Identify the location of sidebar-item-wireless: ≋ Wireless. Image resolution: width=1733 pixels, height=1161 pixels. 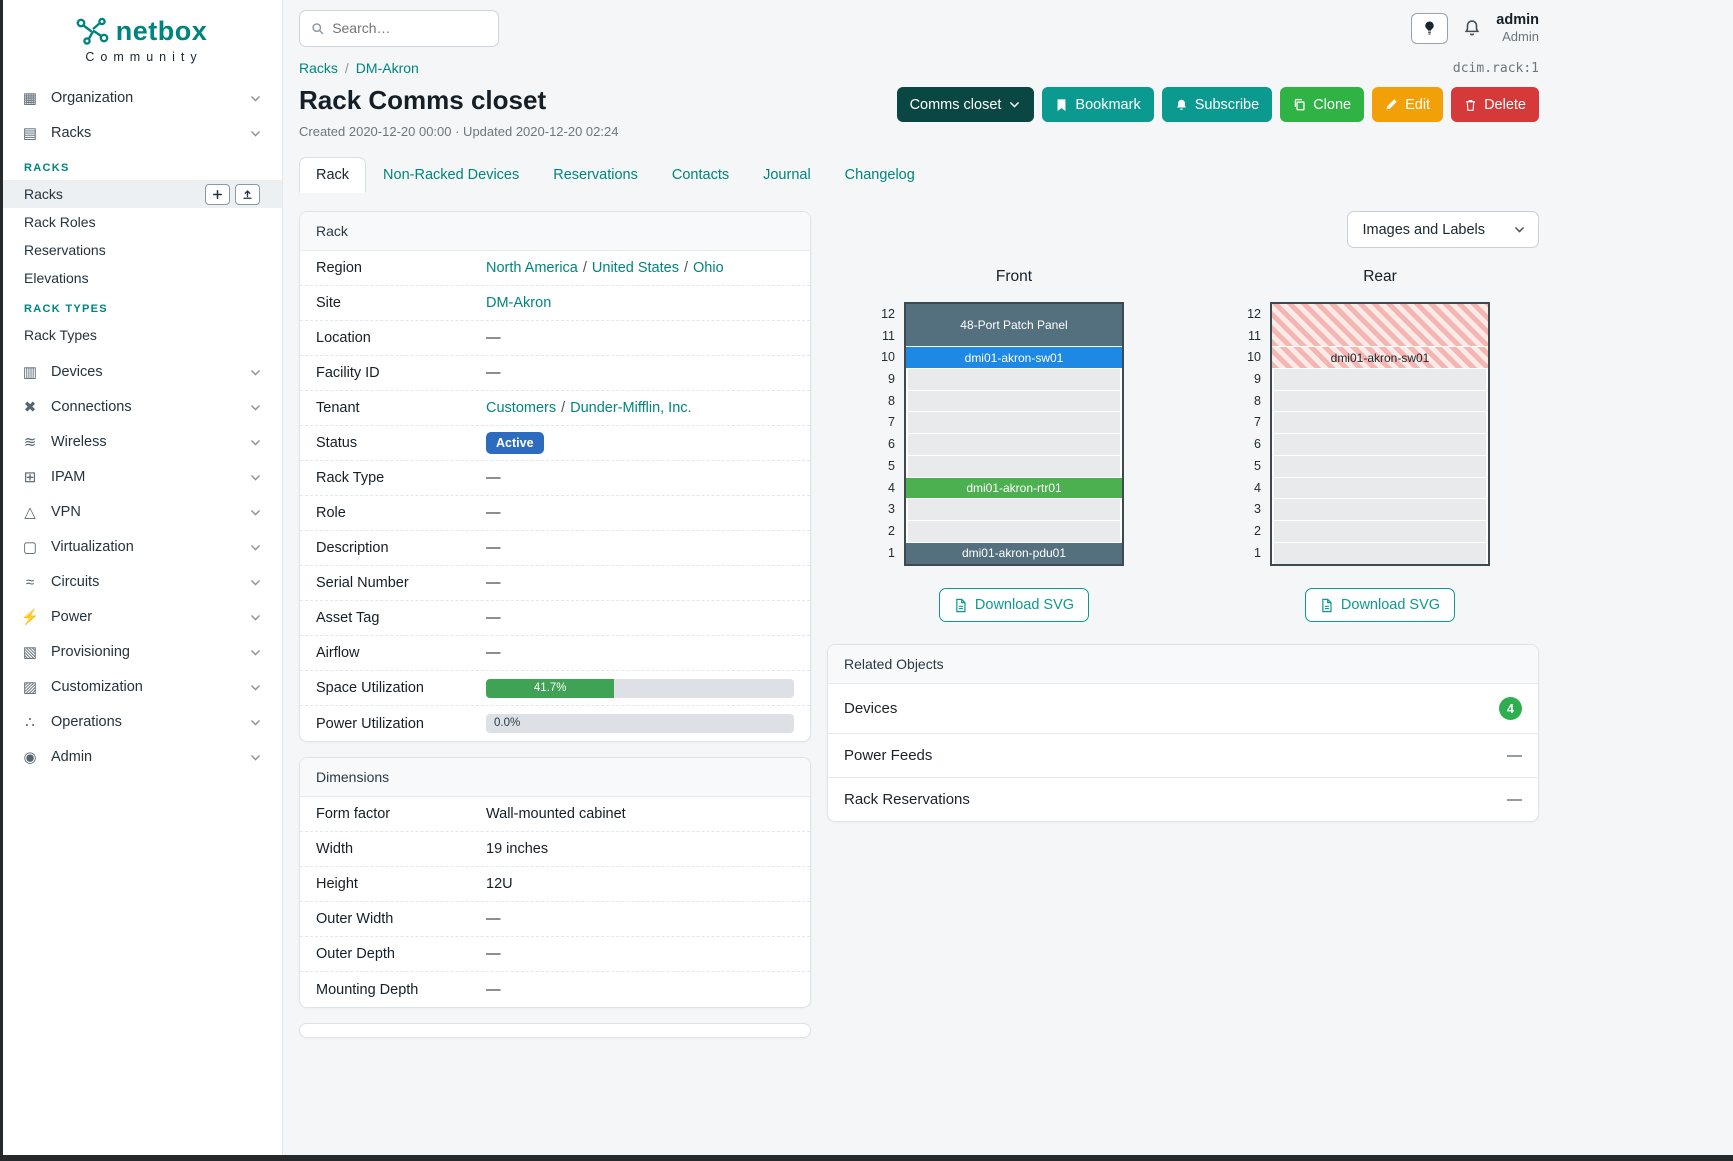
(141, 442).